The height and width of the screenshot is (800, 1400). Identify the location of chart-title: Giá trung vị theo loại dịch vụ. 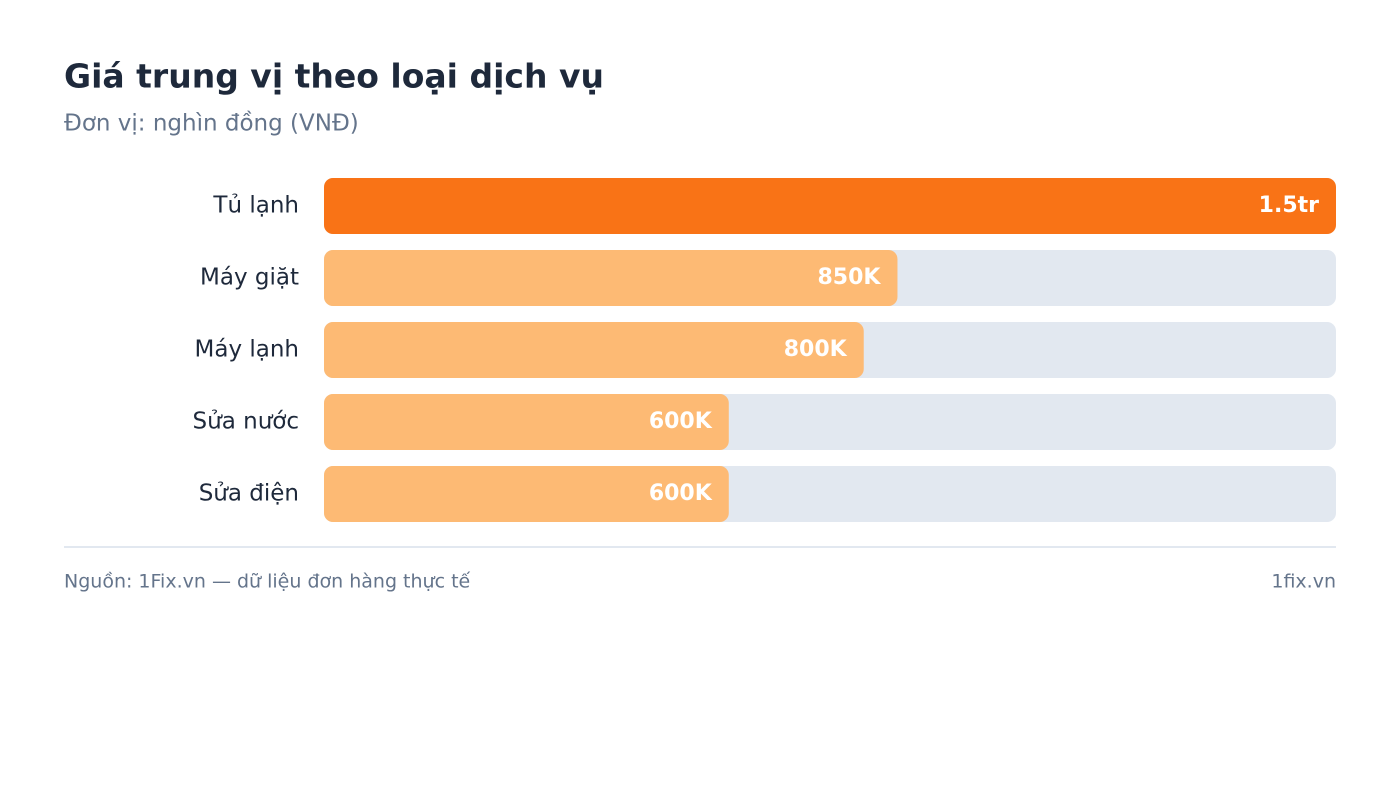
(334, 76).